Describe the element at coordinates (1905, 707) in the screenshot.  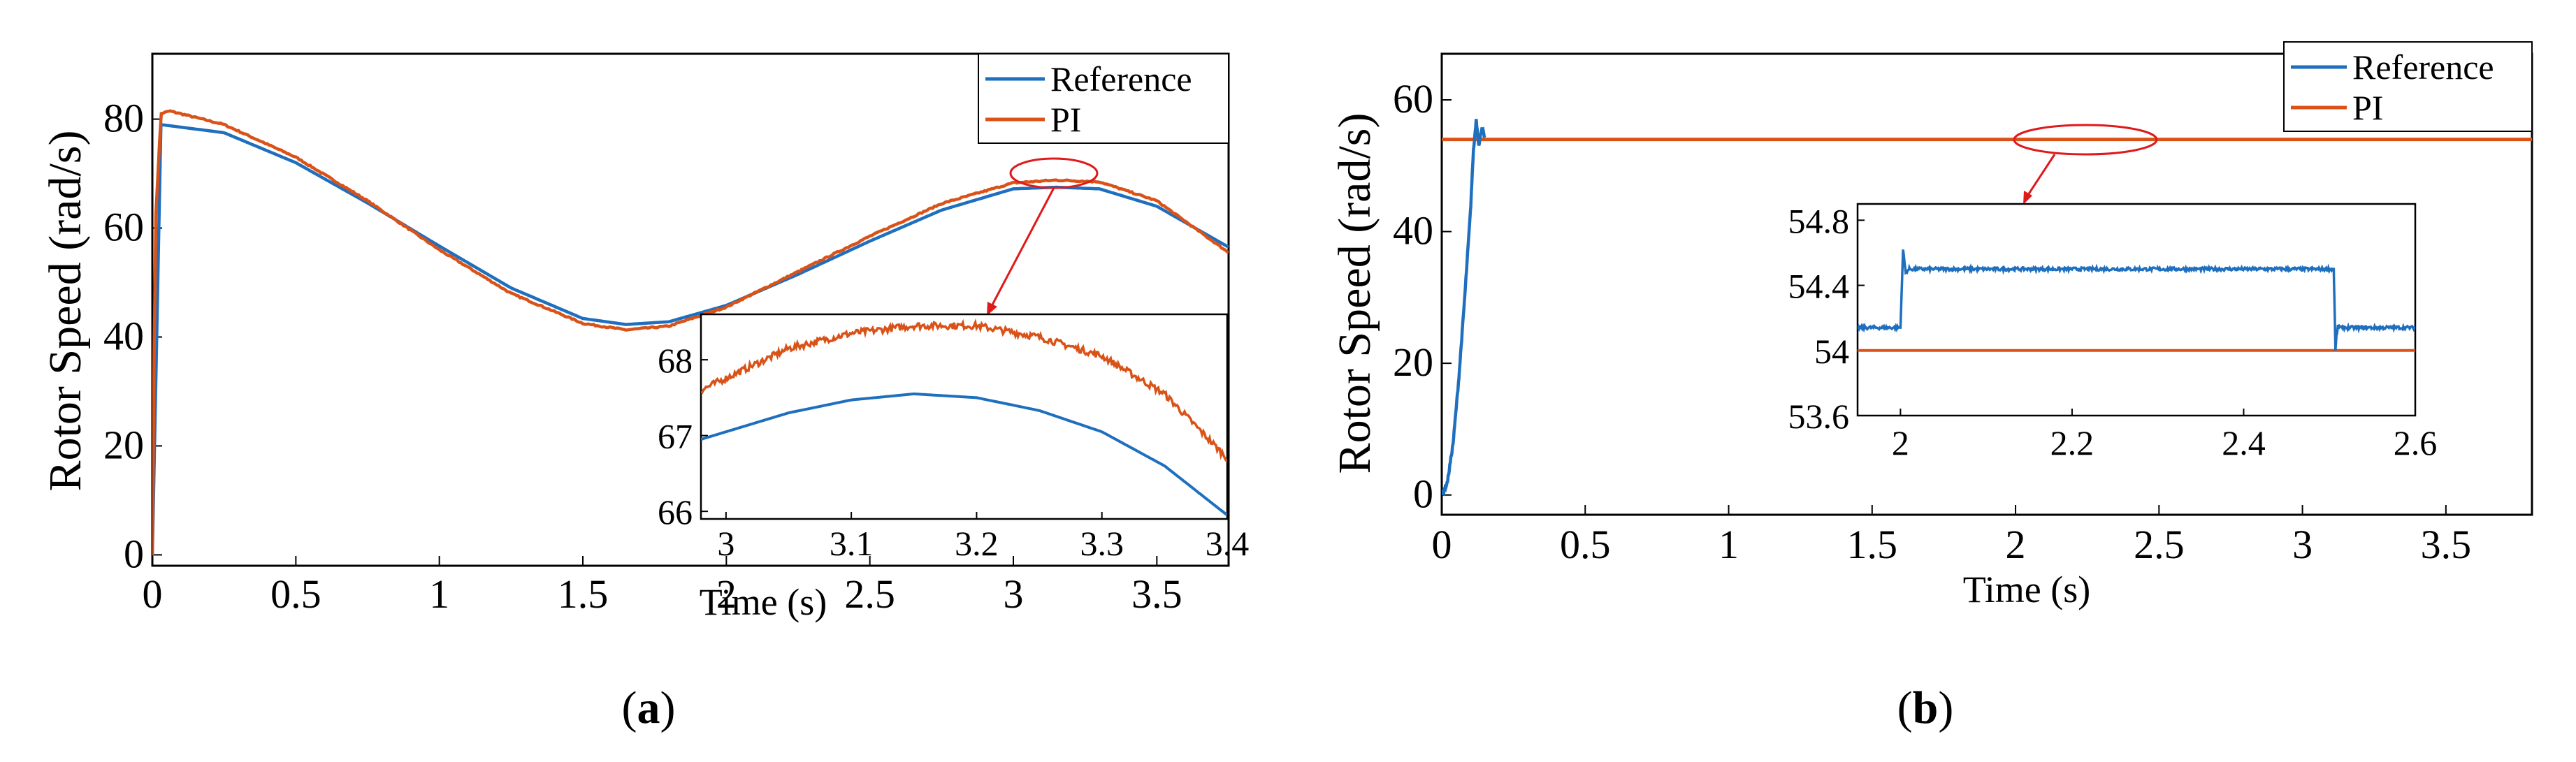
I see `panel-b-label-open: (` at that location.